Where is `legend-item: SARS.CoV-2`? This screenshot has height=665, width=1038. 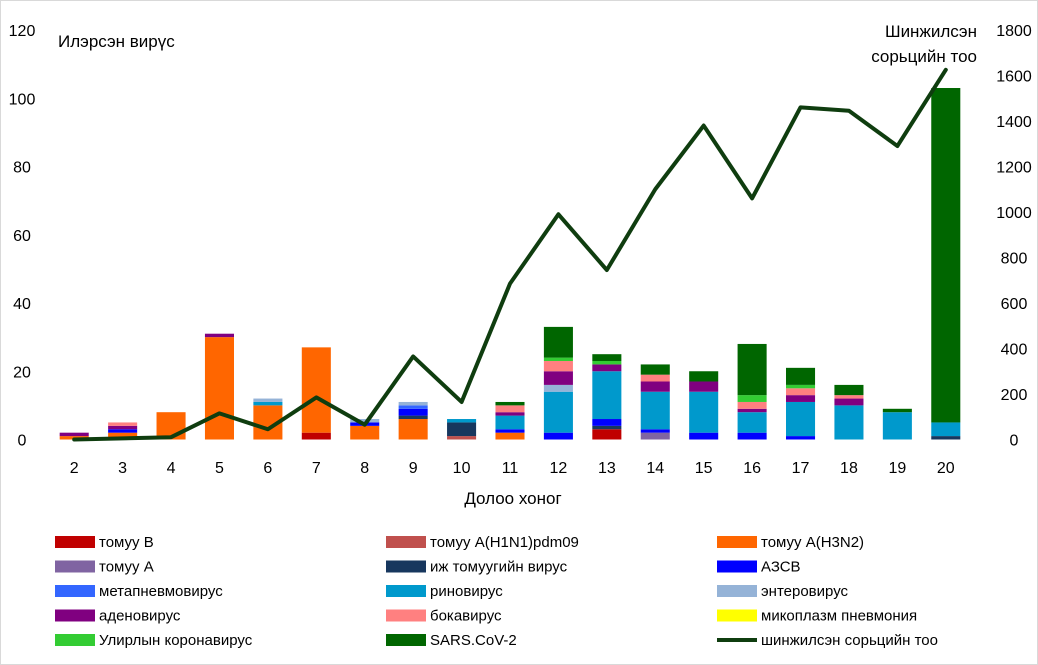 legend-item: SARS.CoV-2 is located at coordinates (451, 640).